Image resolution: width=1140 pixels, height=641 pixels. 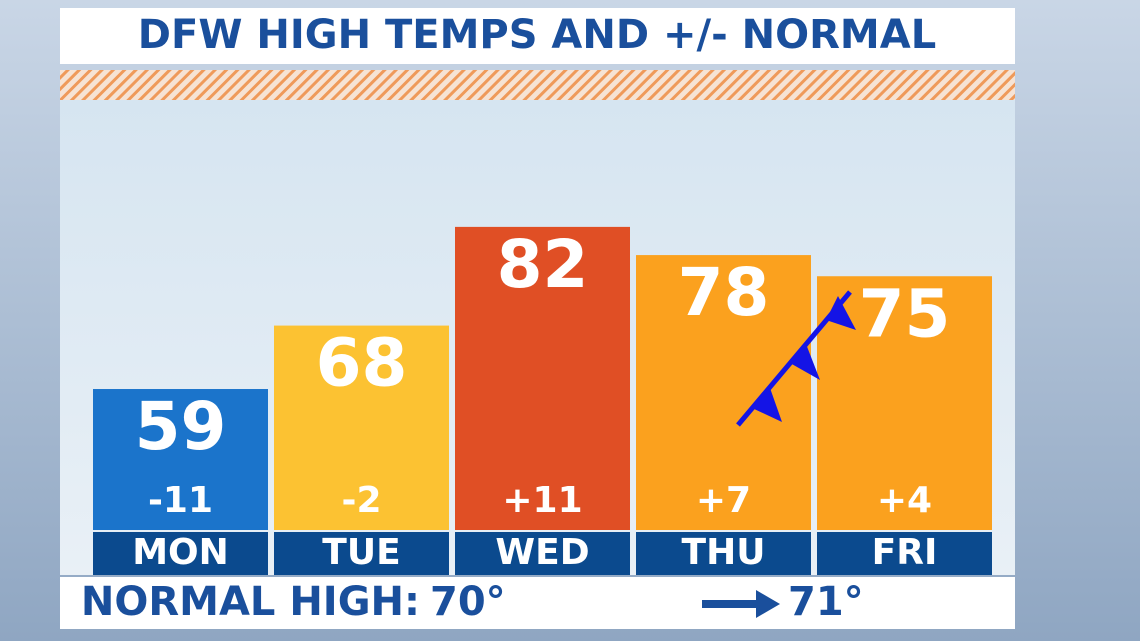 What do you see at coordinates (905, 313) in the screenshot?
I see `value-label: 75` at bounding box center [905, 313].